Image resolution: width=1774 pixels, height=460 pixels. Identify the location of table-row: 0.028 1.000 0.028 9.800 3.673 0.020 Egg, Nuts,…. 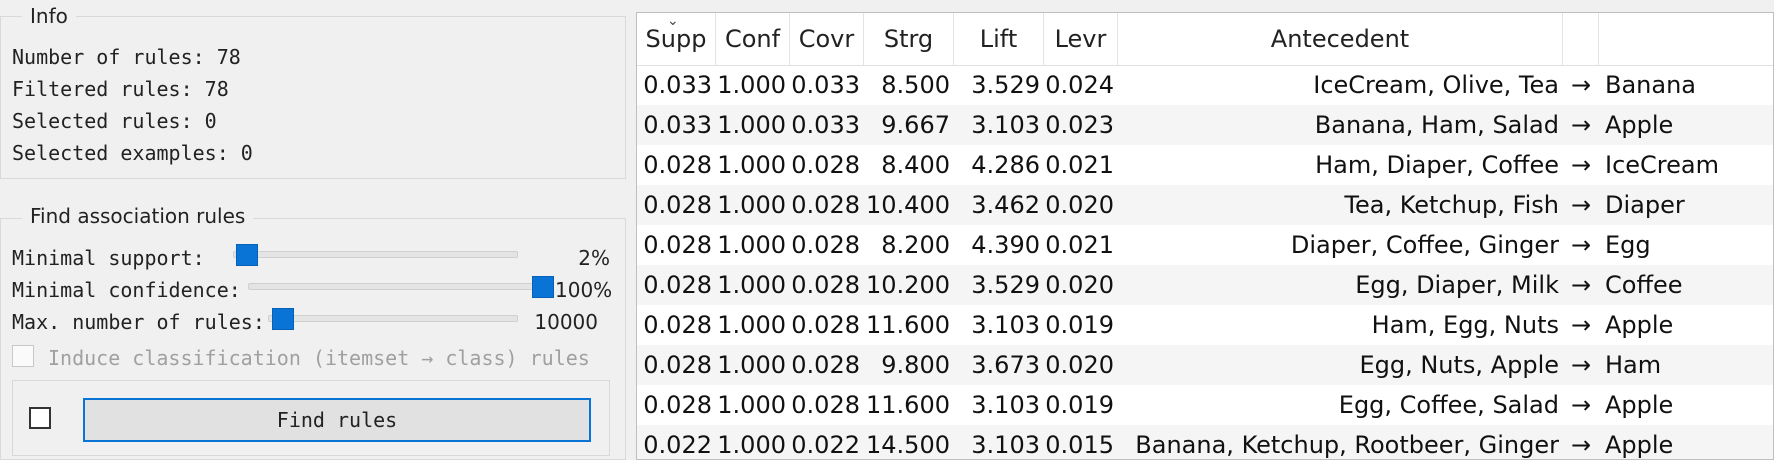
(1205, 365).